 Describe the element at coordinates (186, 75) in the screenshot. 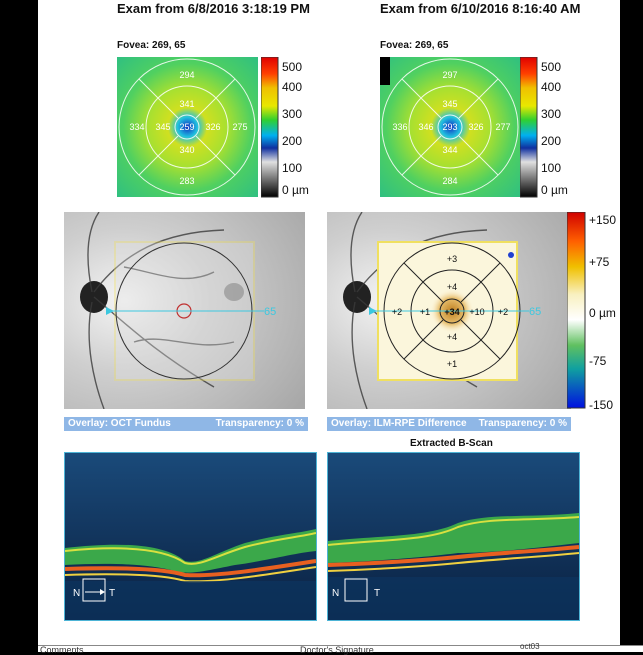

I see `left-outer-top-value: 294` at that location.